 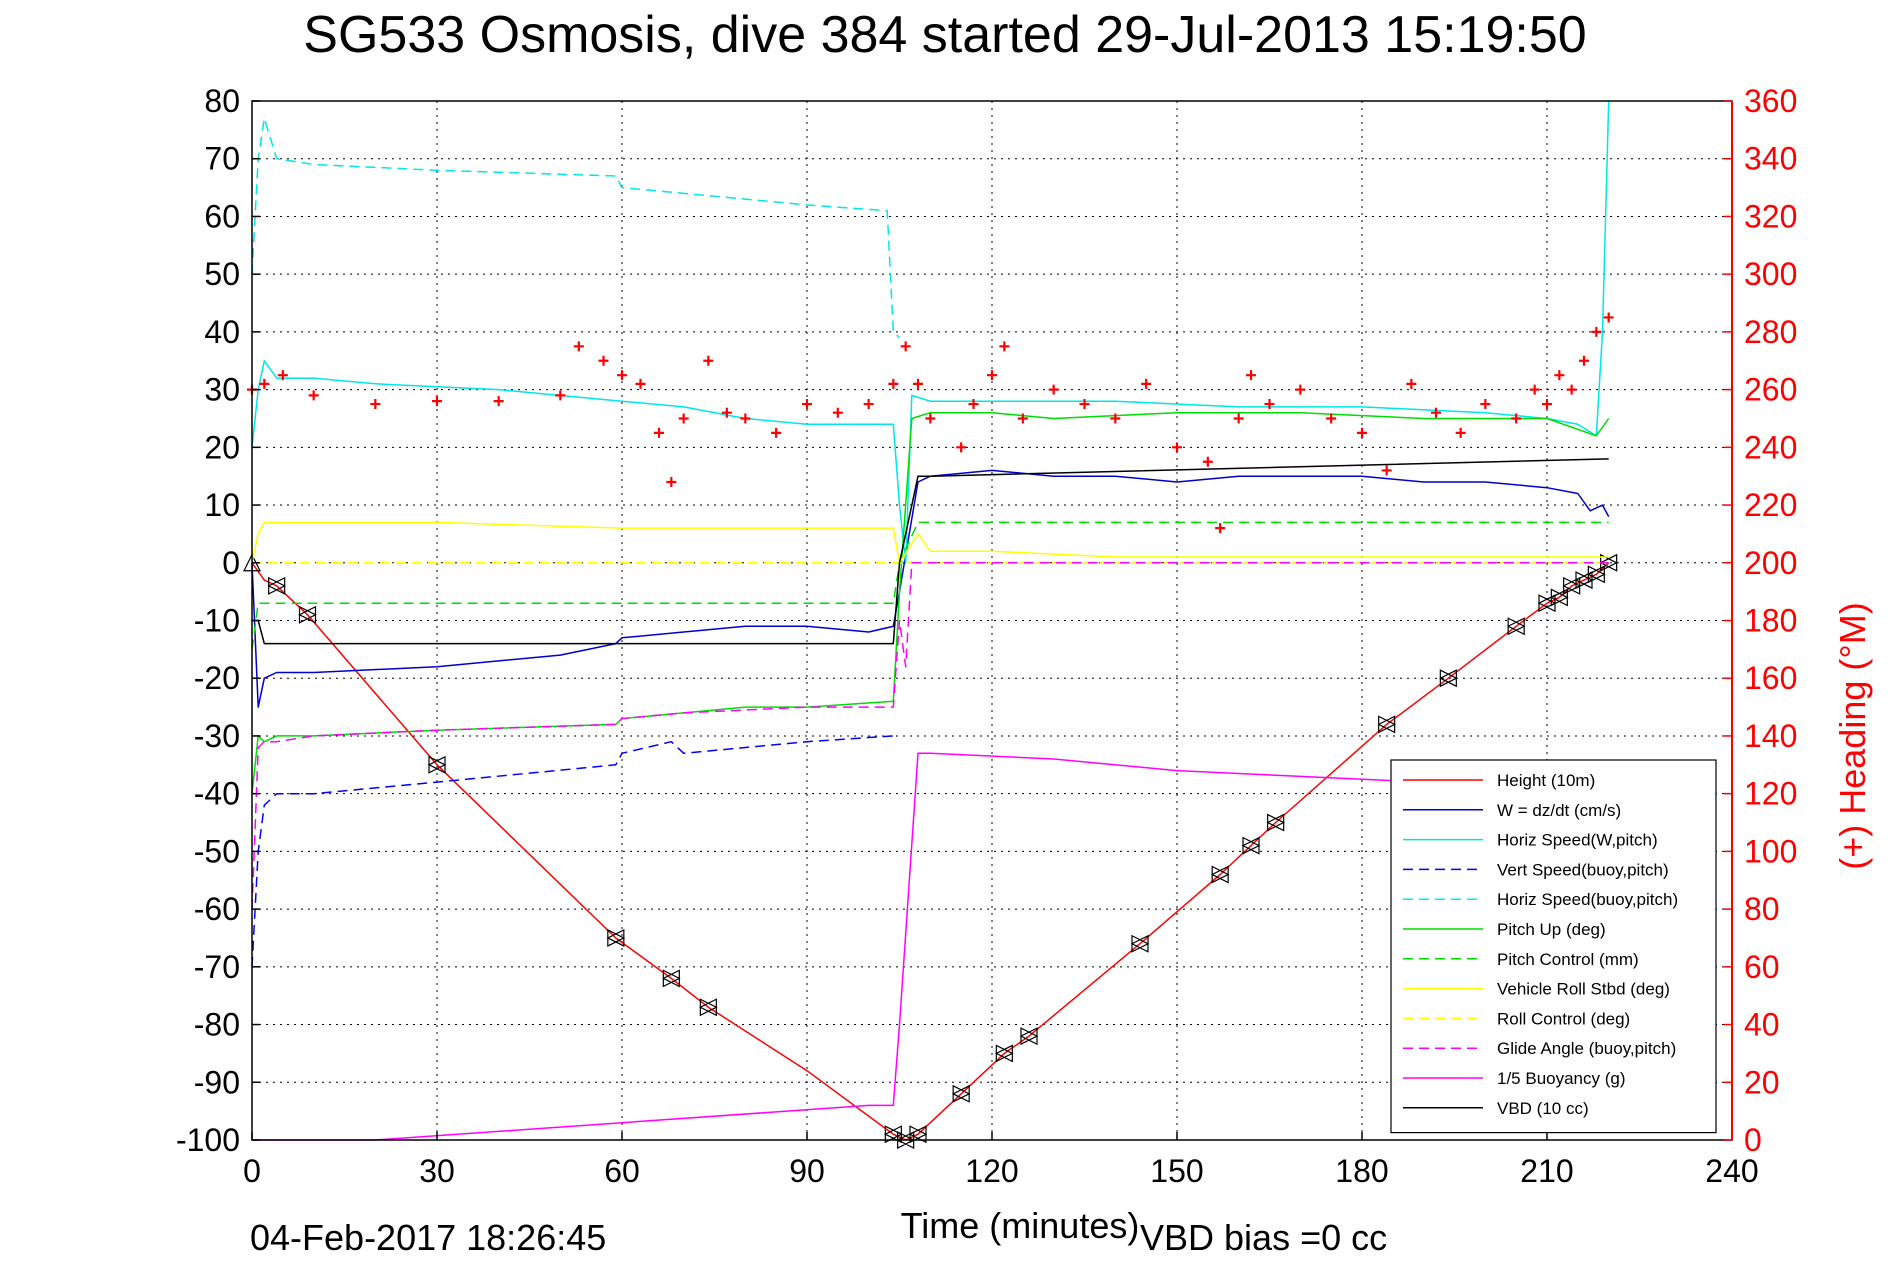 What do you see at coordinates (1770, 390) in the screenshot?
I see `y2-tick-label: 260` at bounding box center [1770, 390].